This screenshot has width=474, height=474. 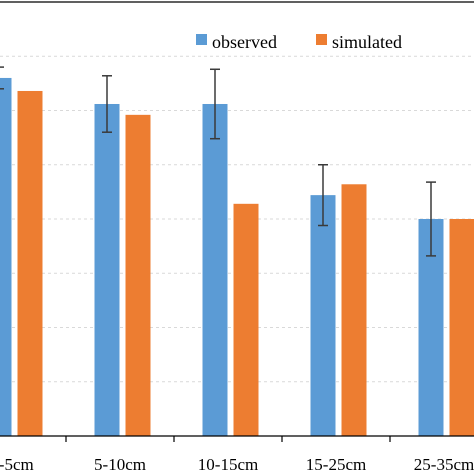 What do you see at coordinates (6, 256) in the screenshot?
I see `bar-observed-0-5cm` at bounding box center [6, 256].